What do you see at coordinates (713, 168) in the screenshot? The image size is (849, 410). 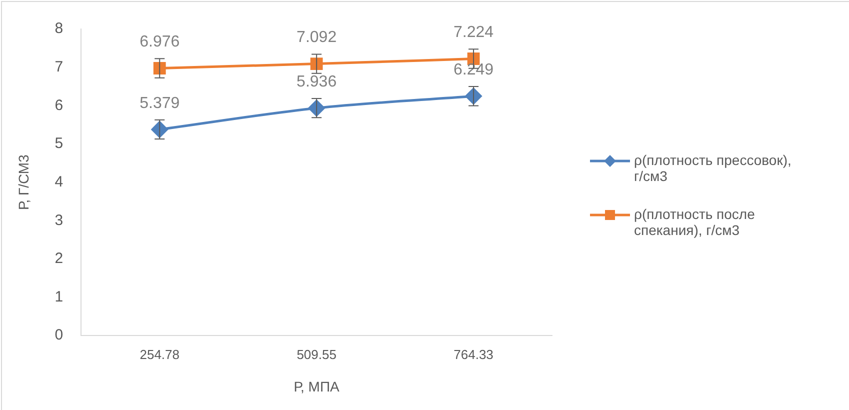 I see `legend-label: ρ(плотность прессовок), г/см3` at bounding box center [713, 168].